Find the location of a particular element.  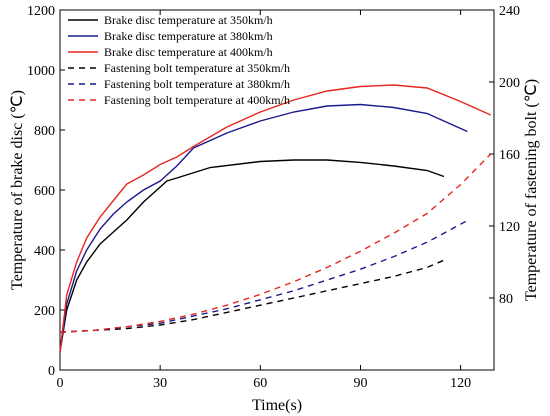

right-y-tick-label: 120 is located at coordinates (509, 227).